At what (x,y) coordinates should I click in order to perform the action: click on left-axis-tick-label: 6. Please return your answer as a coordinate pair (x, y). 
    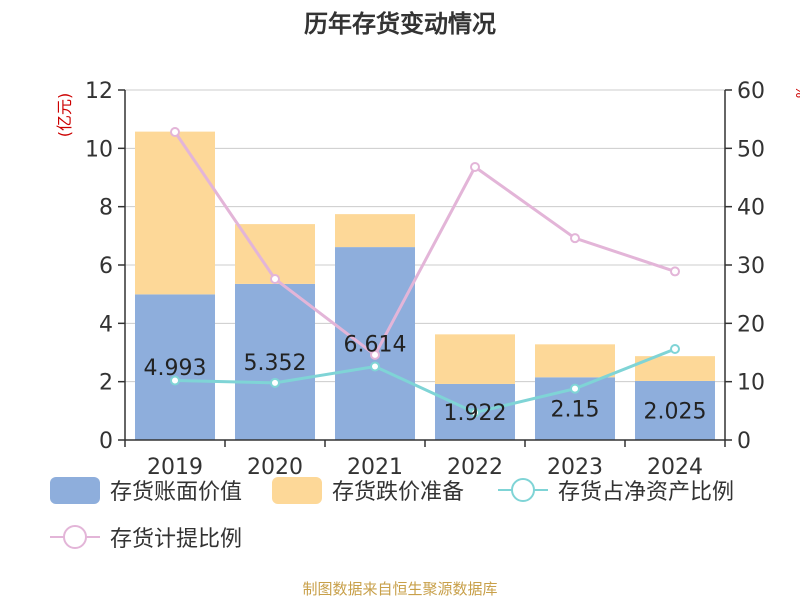
    Looking at the image, I should click on (106, 266).